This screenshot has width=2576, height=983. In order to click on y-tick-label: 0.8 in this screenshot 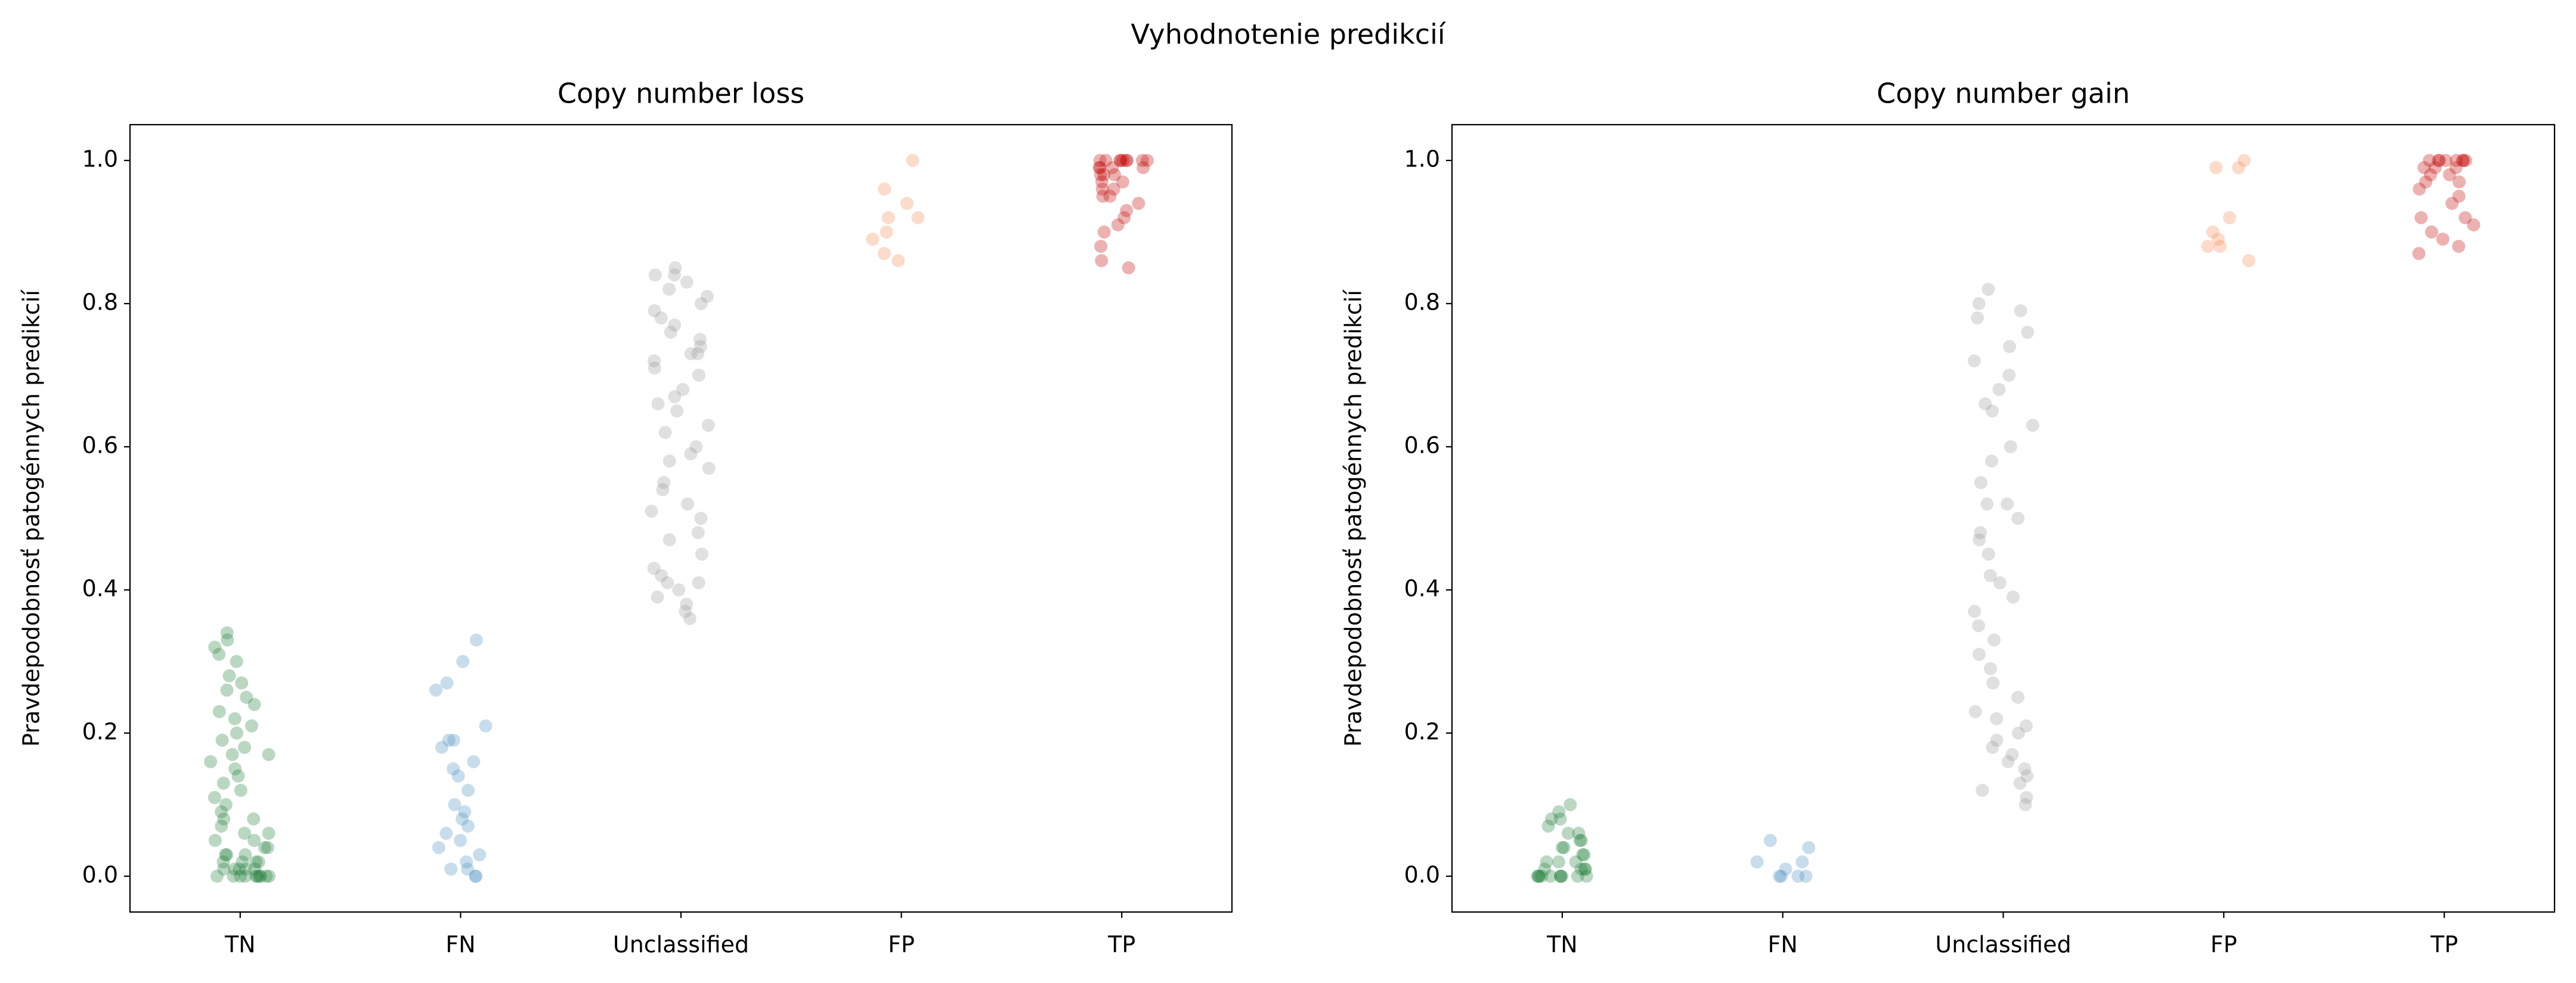, I will do `click(1422, 302)`.